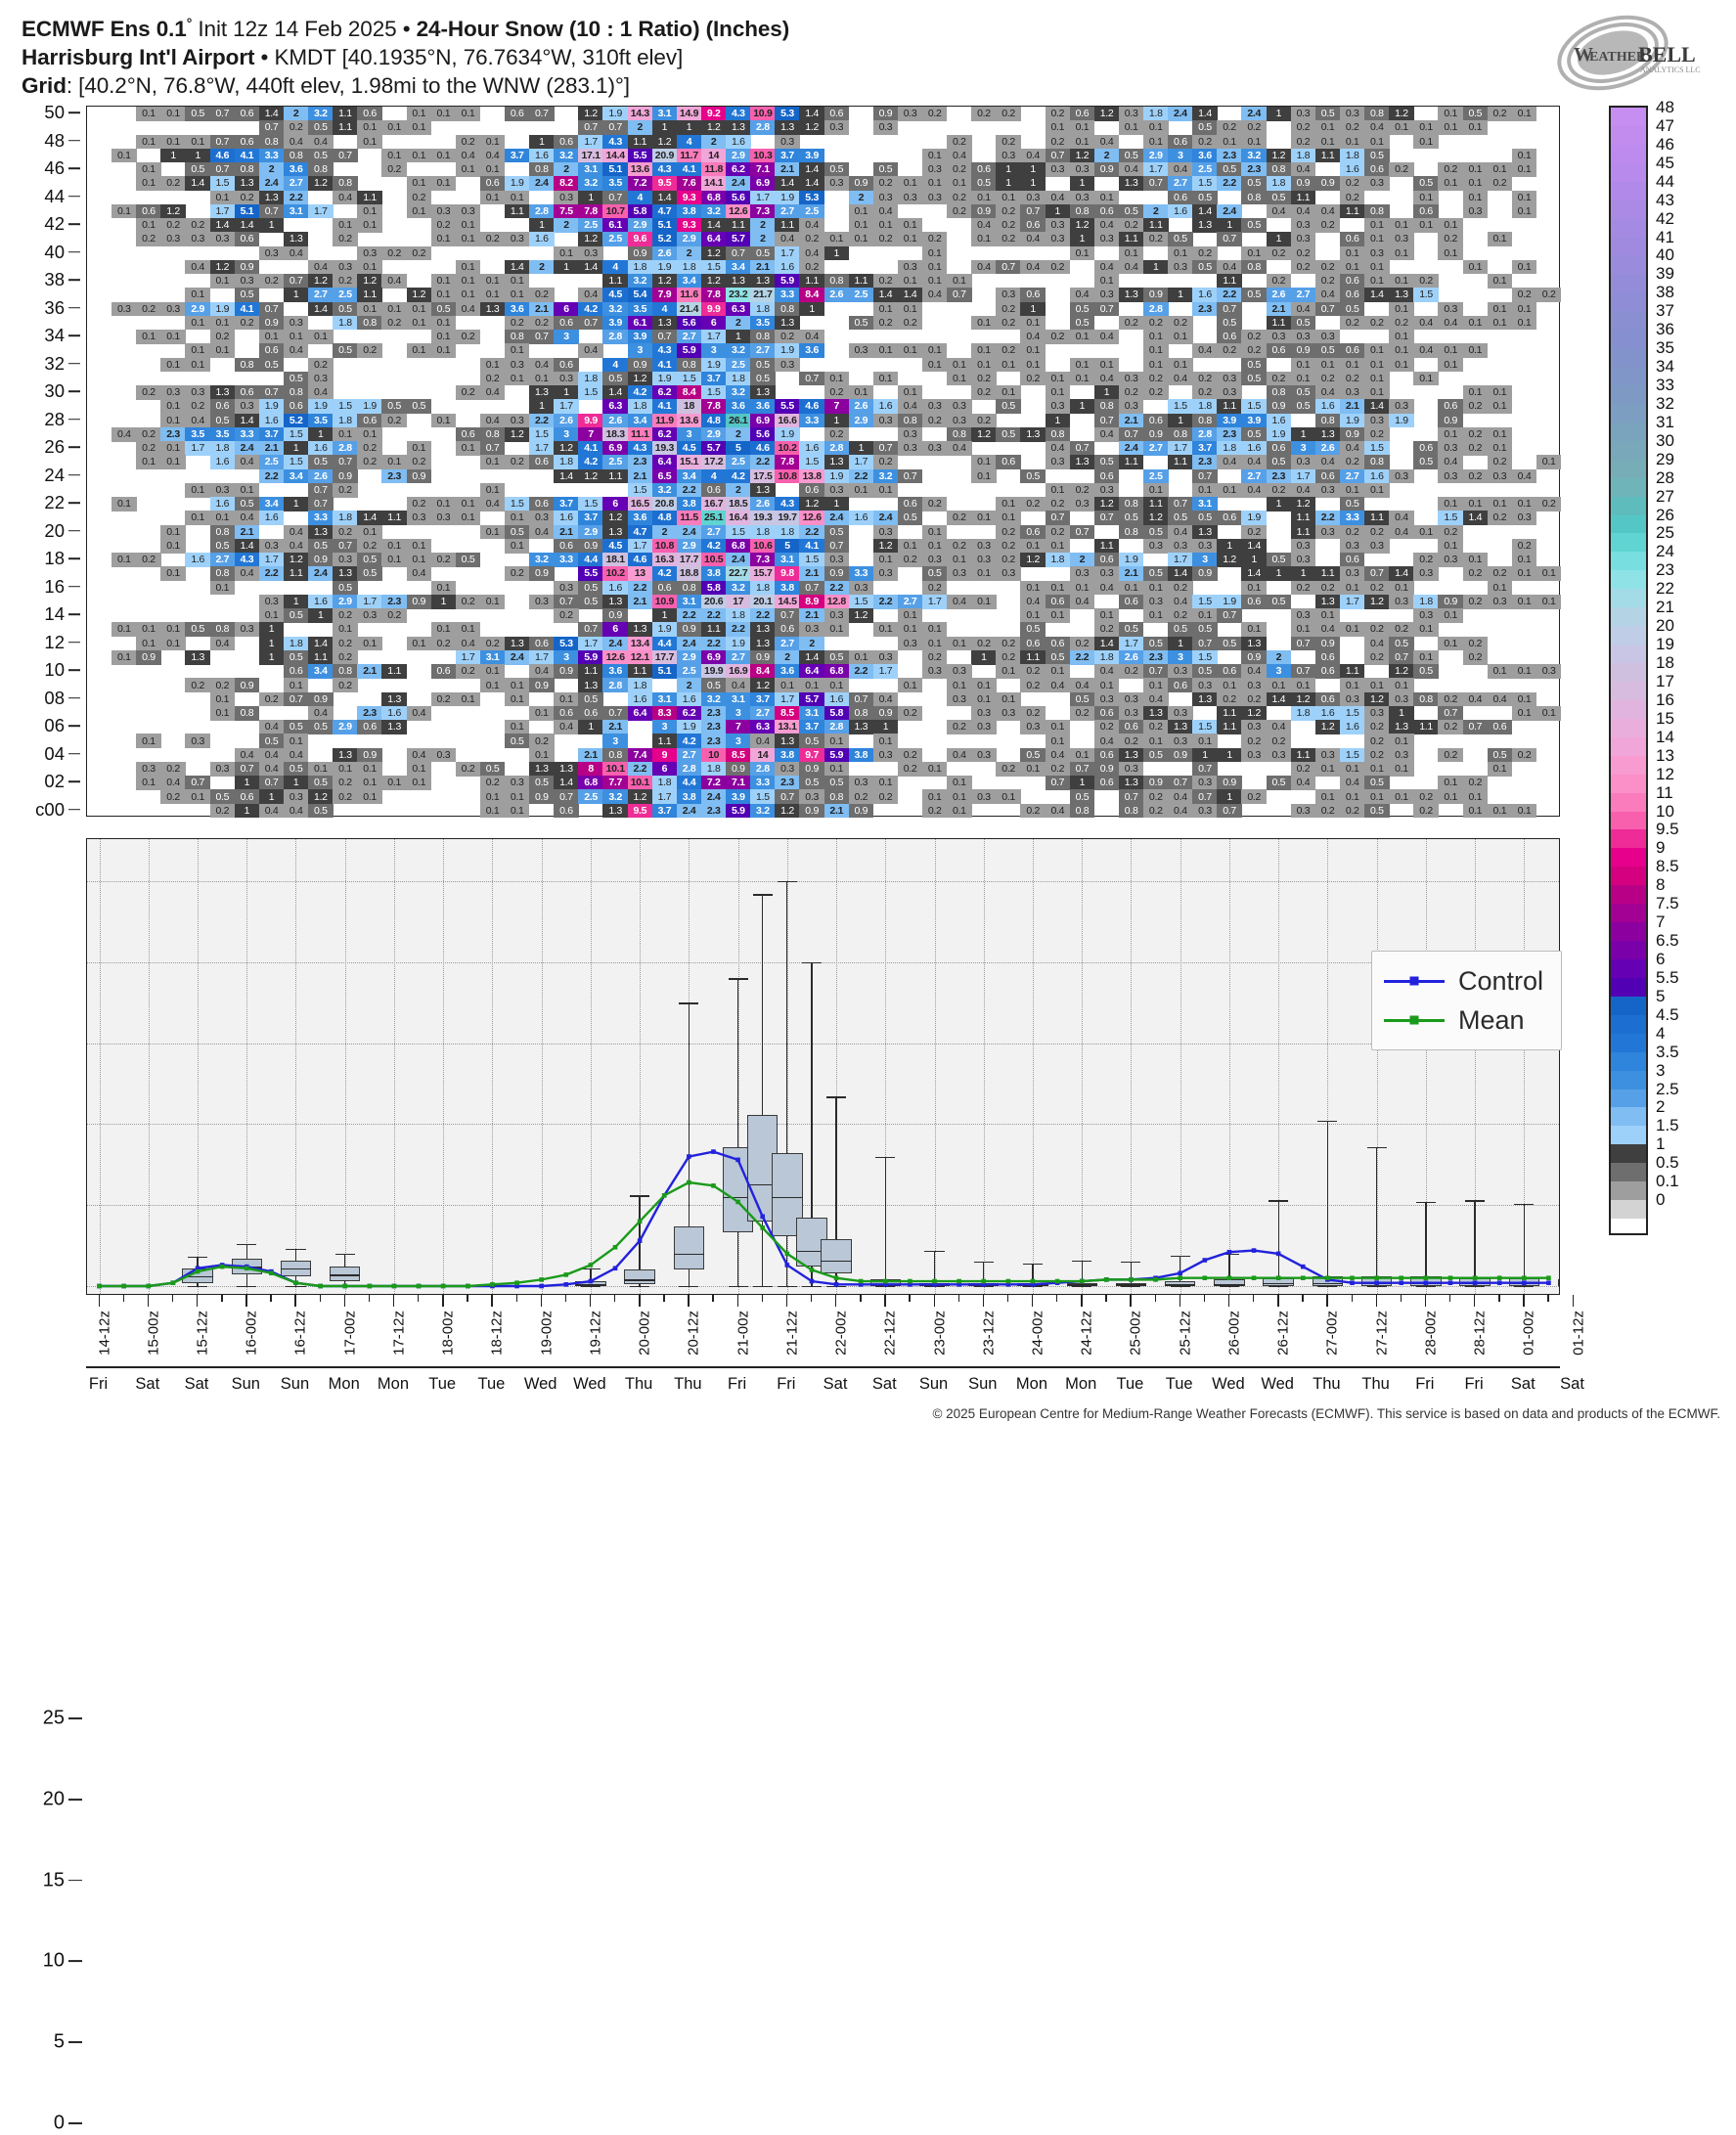  Describe the element at coordinates (1283, 1334) in the screenshot. I see `x-axis-label: 26-12z` at that location.